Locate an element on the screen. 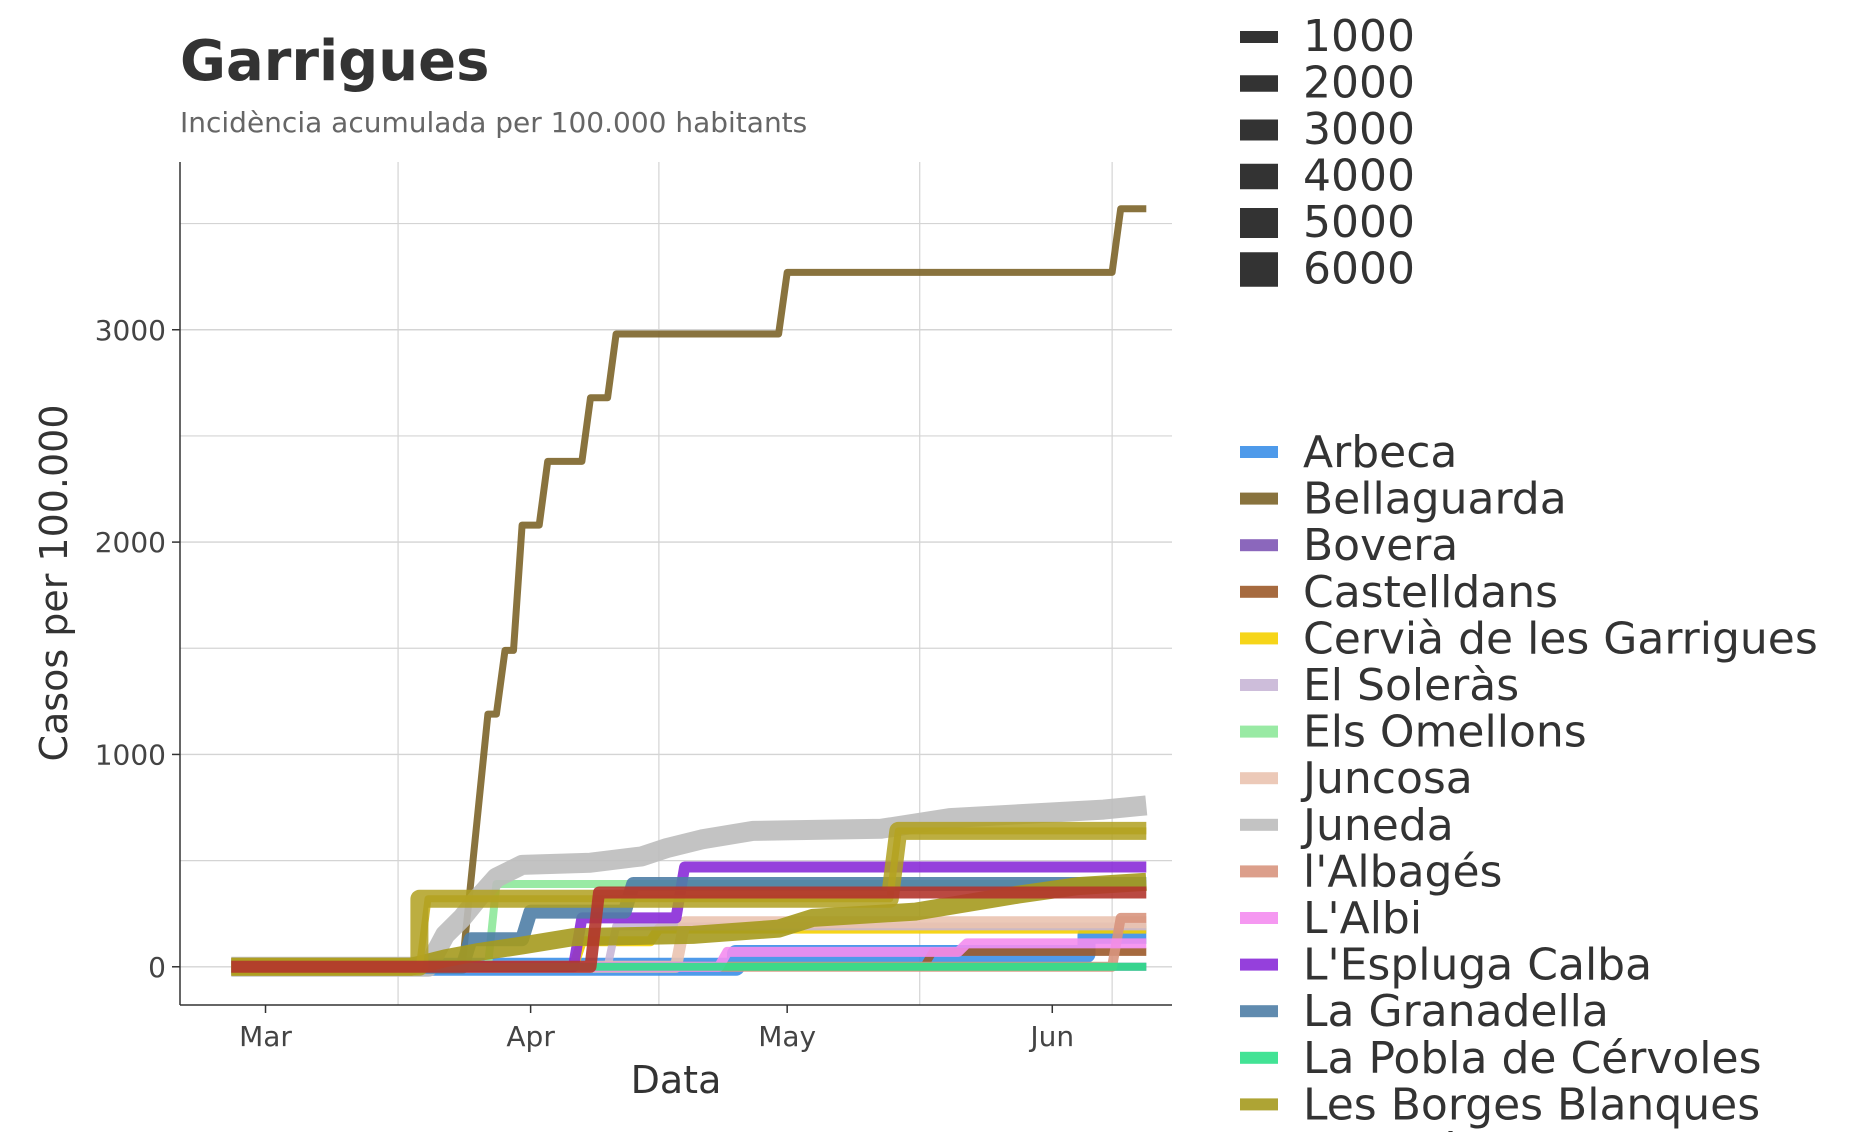  y-tick-label: 1000 is located at coordinates (130, 754).